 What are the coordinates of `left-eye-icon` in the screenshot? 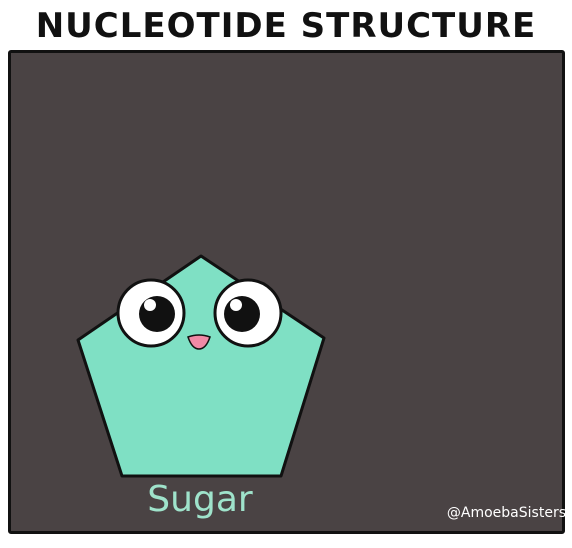 It's located at (151, 313).